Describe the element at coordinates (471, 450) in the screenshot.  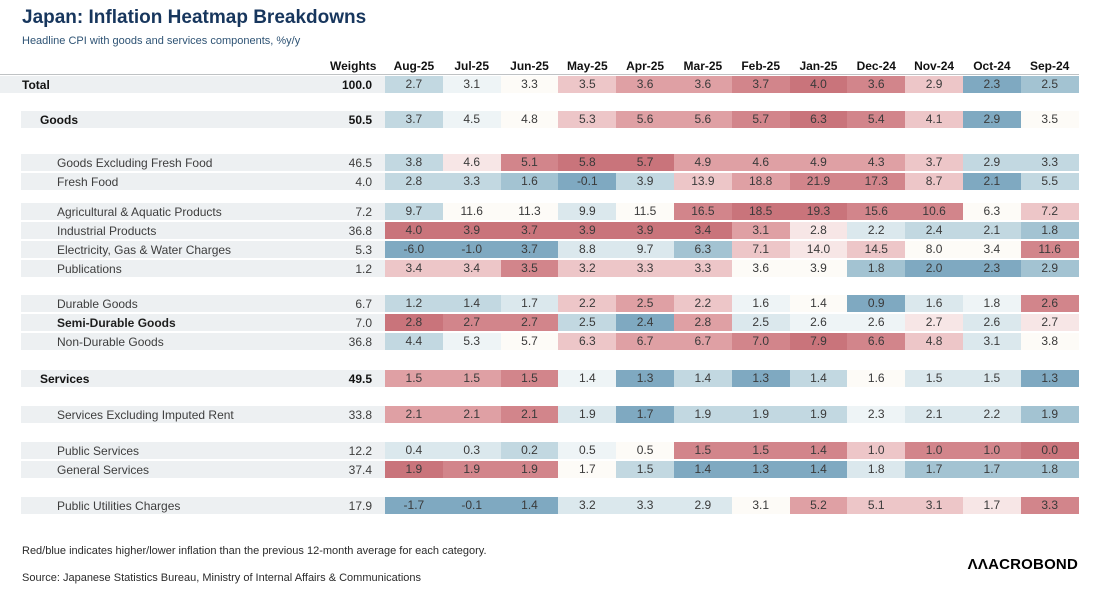
I see `heat-cell: 0.3` at that location.